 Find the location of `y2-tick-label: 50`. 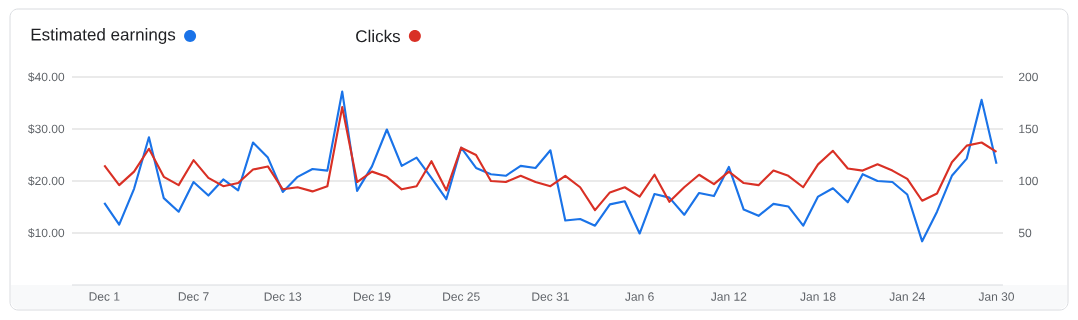

y2-tick-label: 50 is located at coordinates (1025, 233).